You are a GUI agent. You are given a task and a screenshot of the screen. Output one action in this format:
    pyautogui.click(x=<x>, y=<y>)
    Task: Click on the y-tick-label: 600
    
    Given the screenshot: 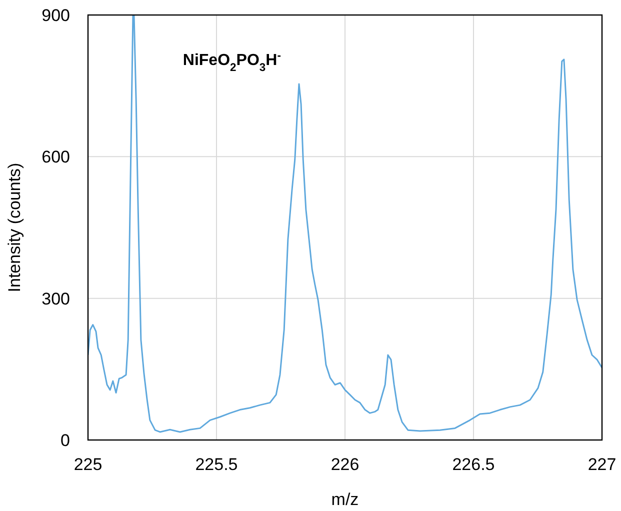 What is the action you would take?
    pyautogui.click(x=56, y=157)
    